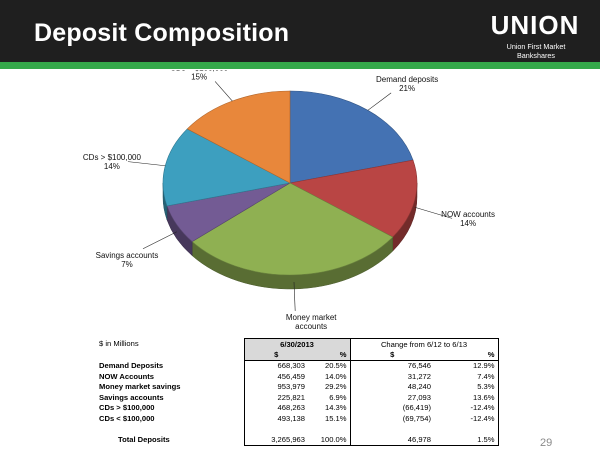 This screenshot has width=600, height=464. I want to click on slice-label-4-line-0: CDs > $100,000, so click(112, 157).